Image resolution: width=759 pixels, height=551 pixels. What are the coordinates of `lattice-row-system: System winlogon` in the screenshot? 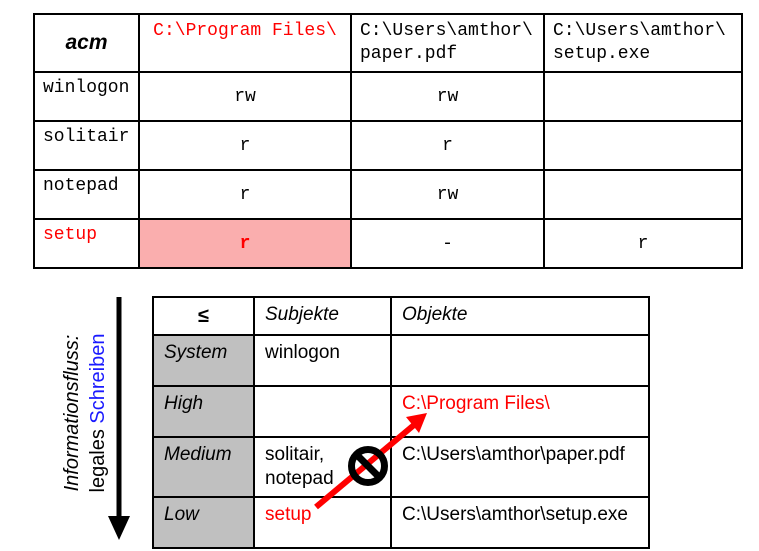 It's located at (401, 360).